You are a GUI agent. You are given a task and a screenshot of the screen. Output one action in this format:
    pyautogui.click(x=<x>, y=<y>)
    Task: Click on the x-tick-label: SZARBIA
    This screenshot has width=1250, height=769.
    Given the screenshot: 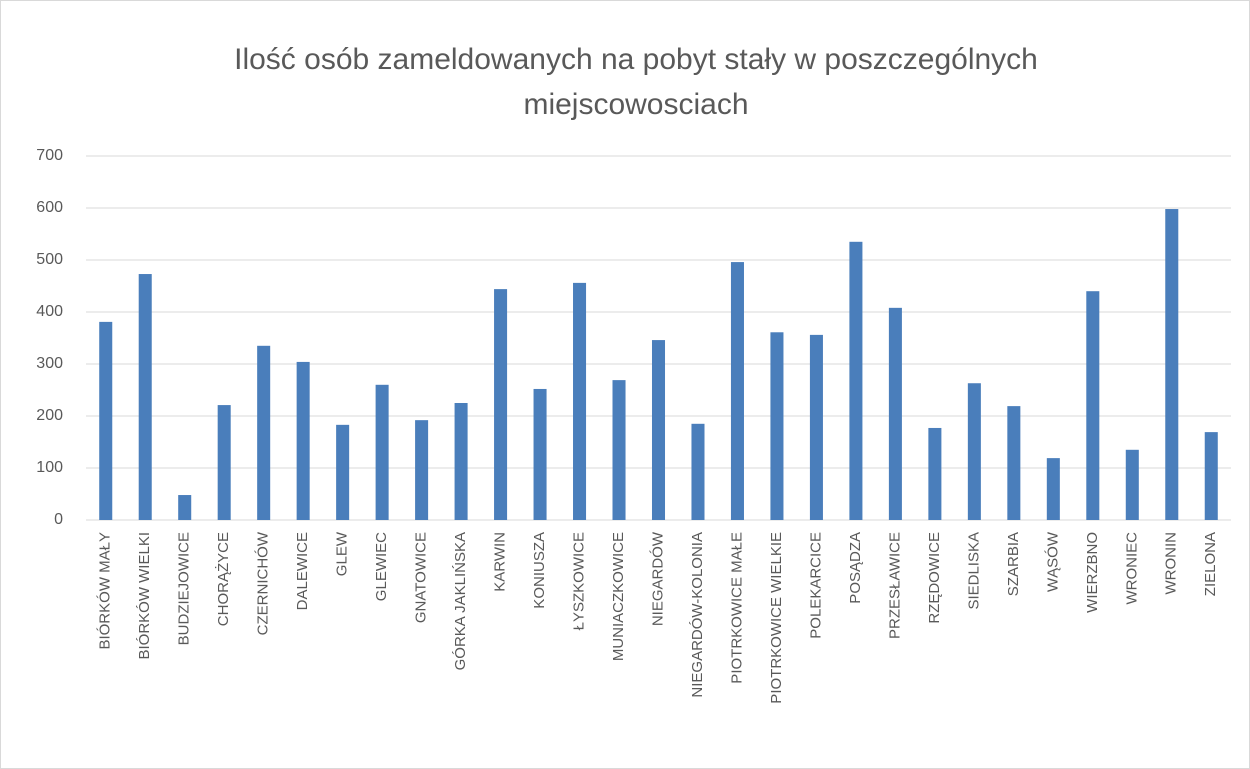 What is the action you would take?
    pyautogui.click(x=1013, y=564)
    